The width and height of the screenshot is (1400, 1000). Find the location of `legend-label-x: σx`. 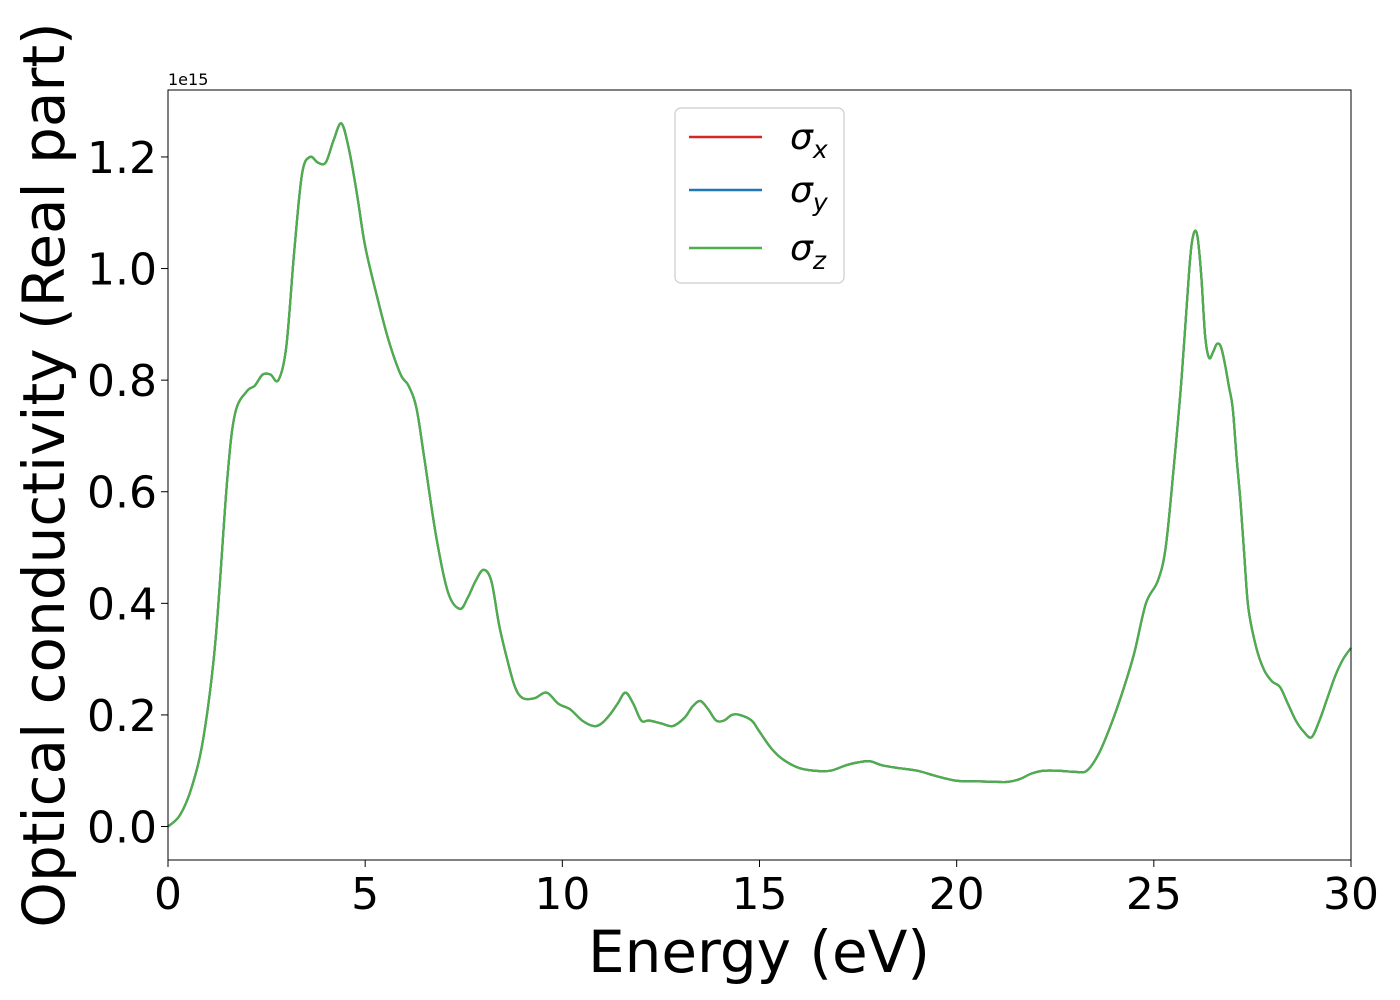

legend-label-x: σx is located at coordinates (809, 140).